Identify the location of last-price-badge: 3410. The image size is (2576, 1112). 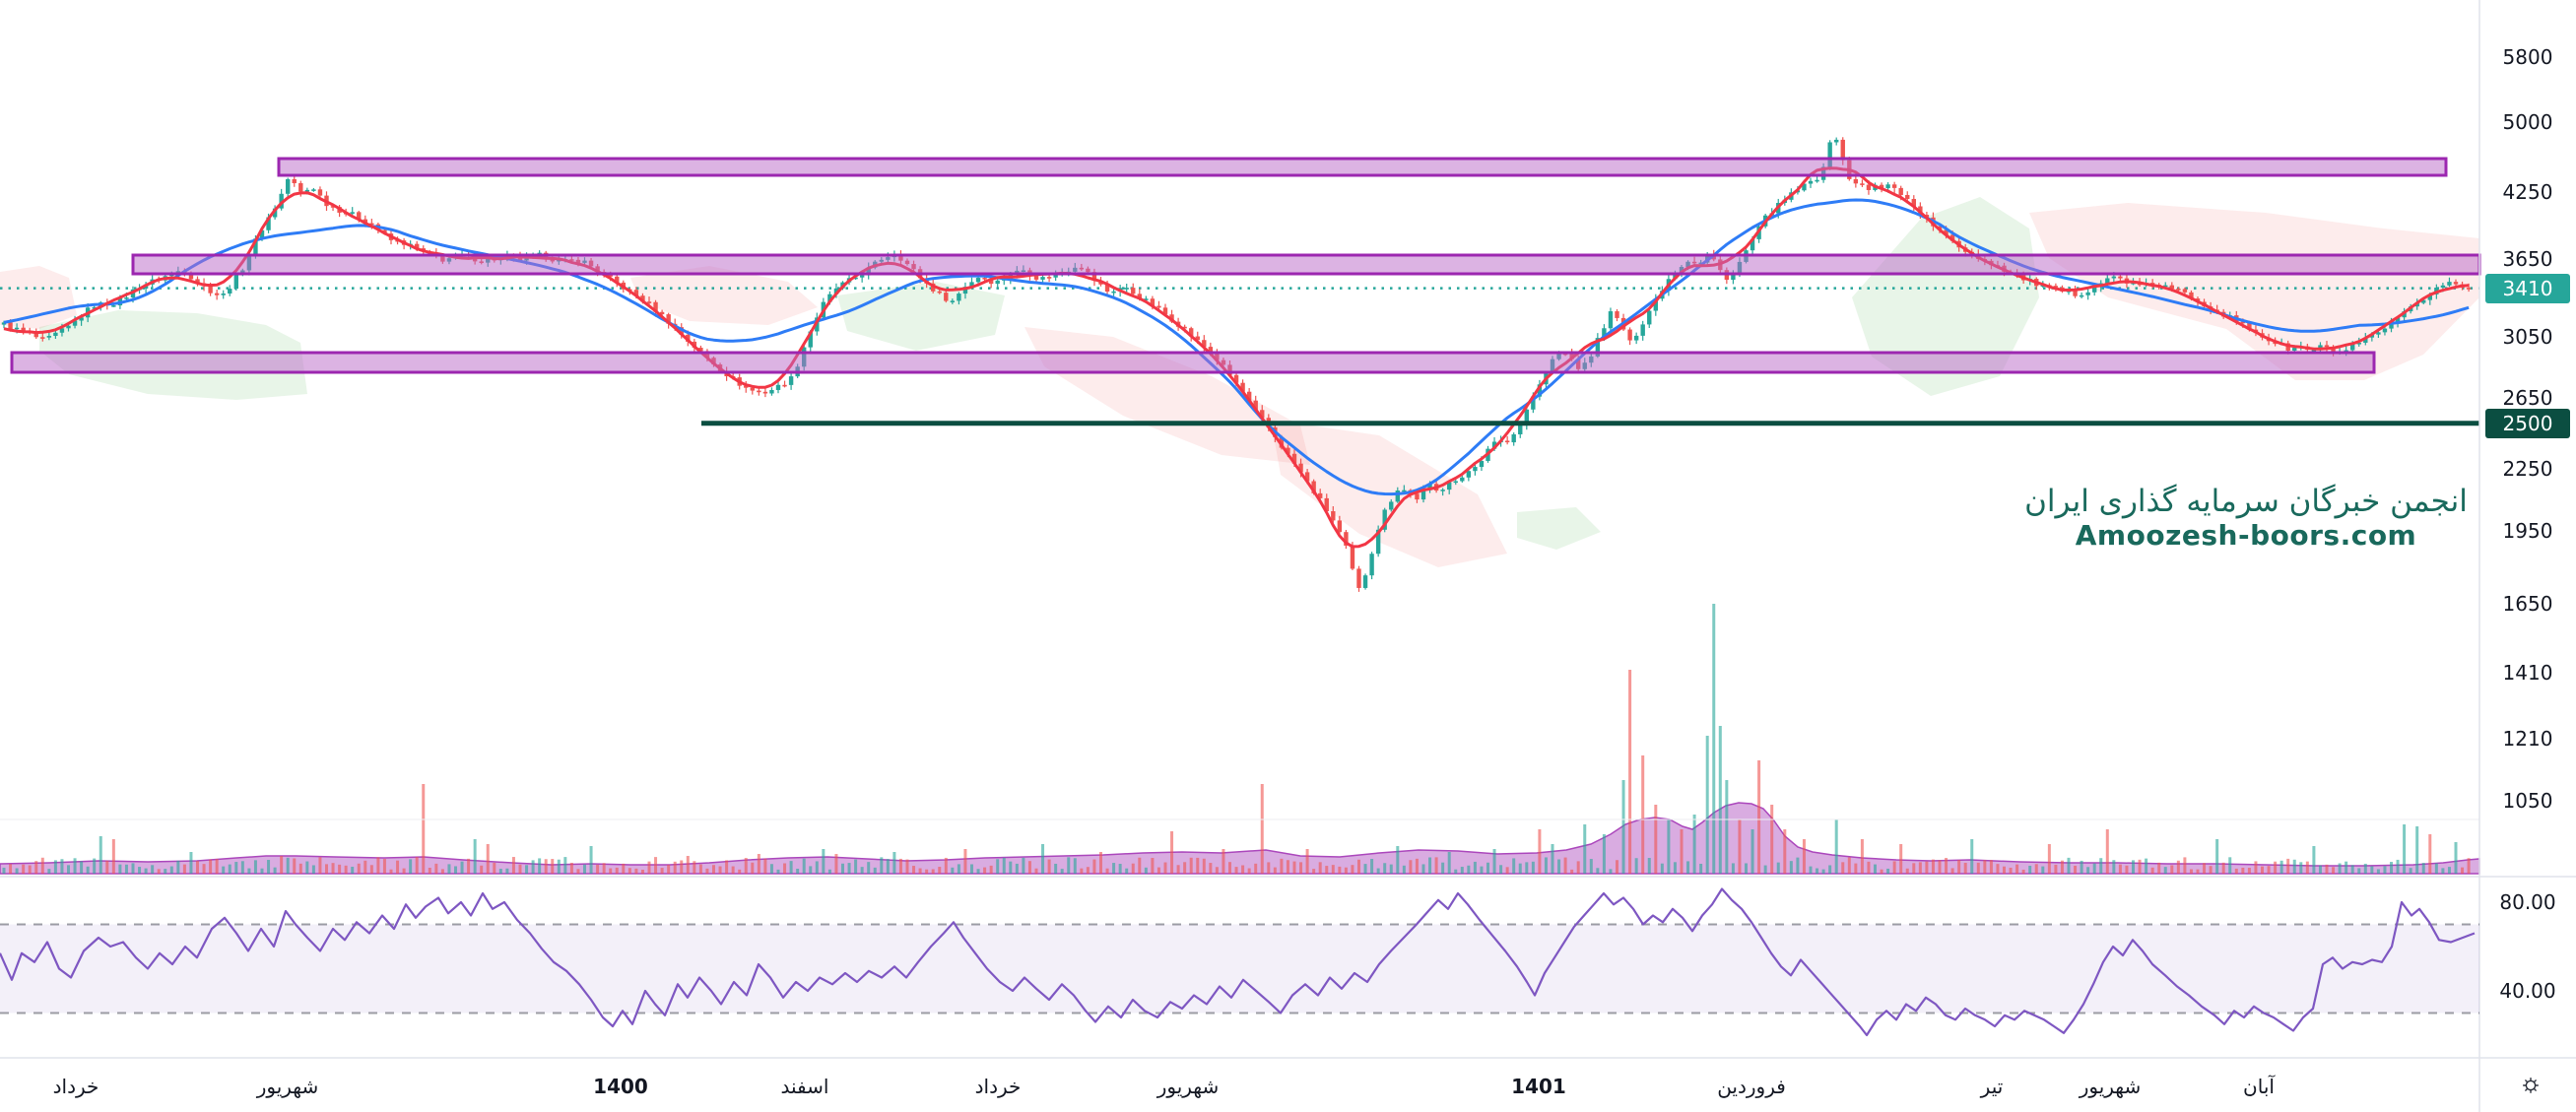
(2528, 288).